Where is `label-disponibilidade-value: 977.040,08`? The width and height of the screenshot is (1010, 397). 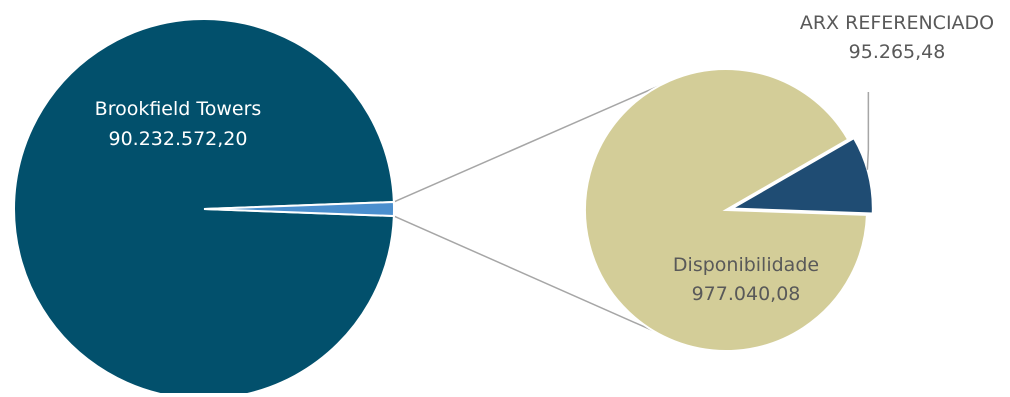 label-disponibilidade-value: 977.040,08 is located at coordinates (746, 294).